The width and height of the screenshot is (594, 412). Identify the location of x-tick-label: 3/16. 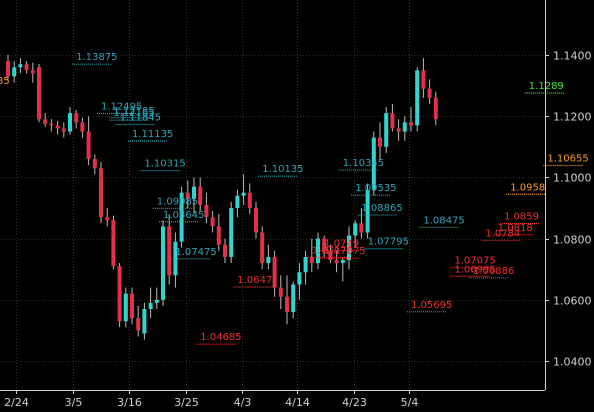
(129, 402).